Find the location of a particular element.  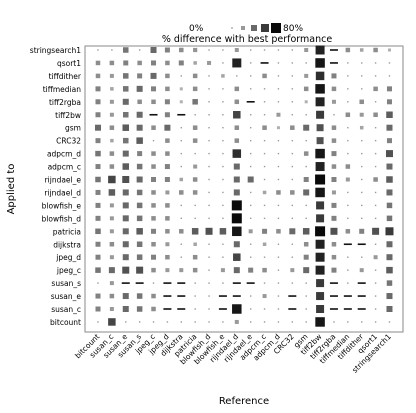

y-tick-label: susan_c is located at coordinates (66, 309).